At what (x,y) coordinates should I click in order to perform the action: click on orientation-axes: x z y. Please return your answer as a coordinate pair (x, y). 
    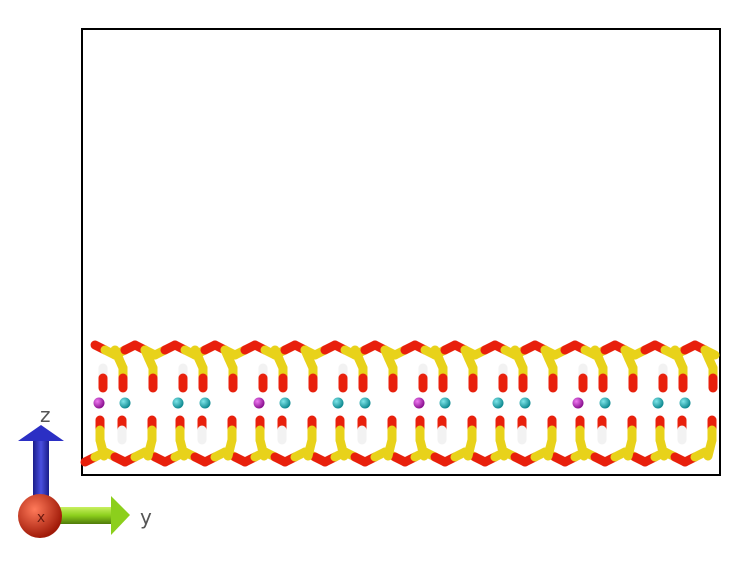
    Looking at the image, I should click on (85, 470).